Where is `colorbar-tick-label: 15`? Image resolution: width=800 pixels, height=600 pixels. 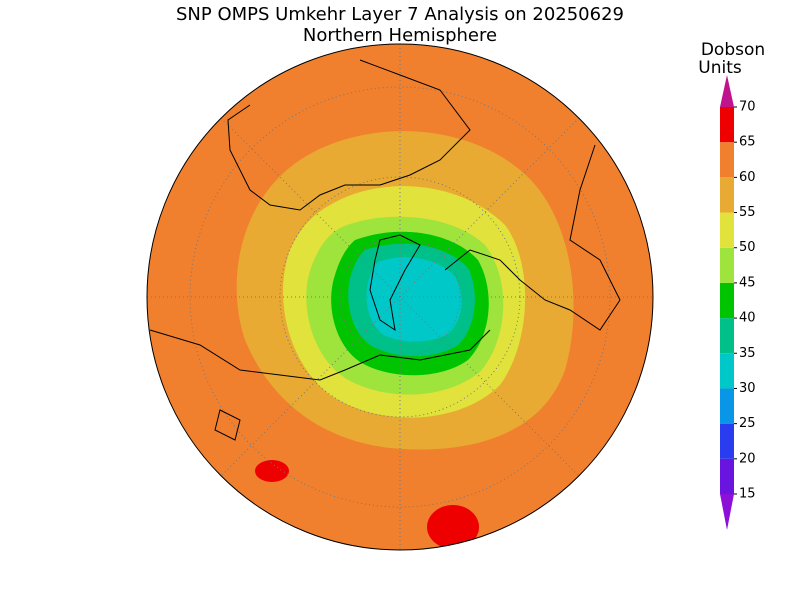 colorbar-tick-label: 15 is located at coordinates (747, 494).